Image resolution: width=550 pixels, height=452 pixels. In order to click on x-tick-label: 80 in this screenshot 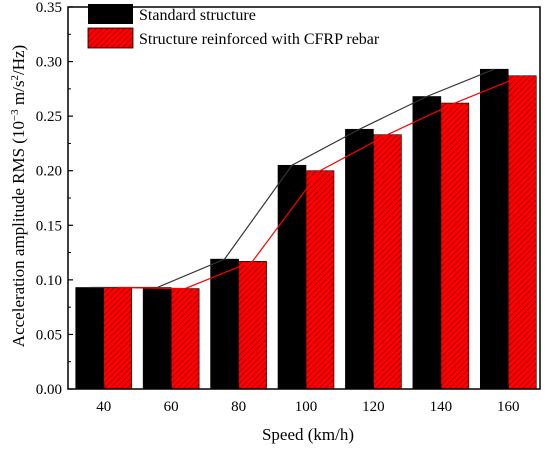, I will do `click(238, 407)`.